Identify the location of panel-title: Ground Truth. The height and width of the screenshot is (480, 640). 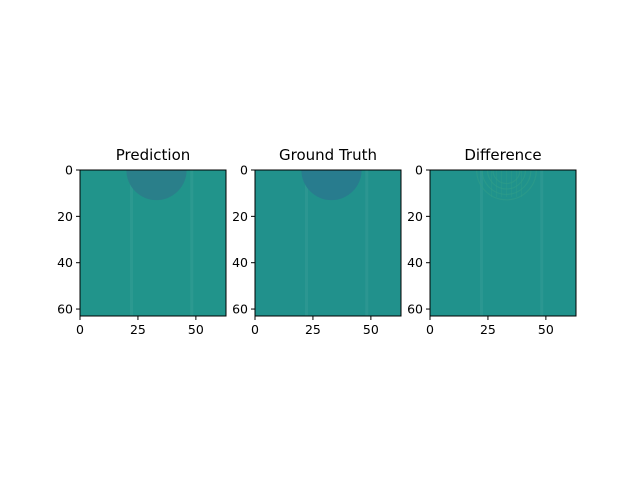
(328, 155).